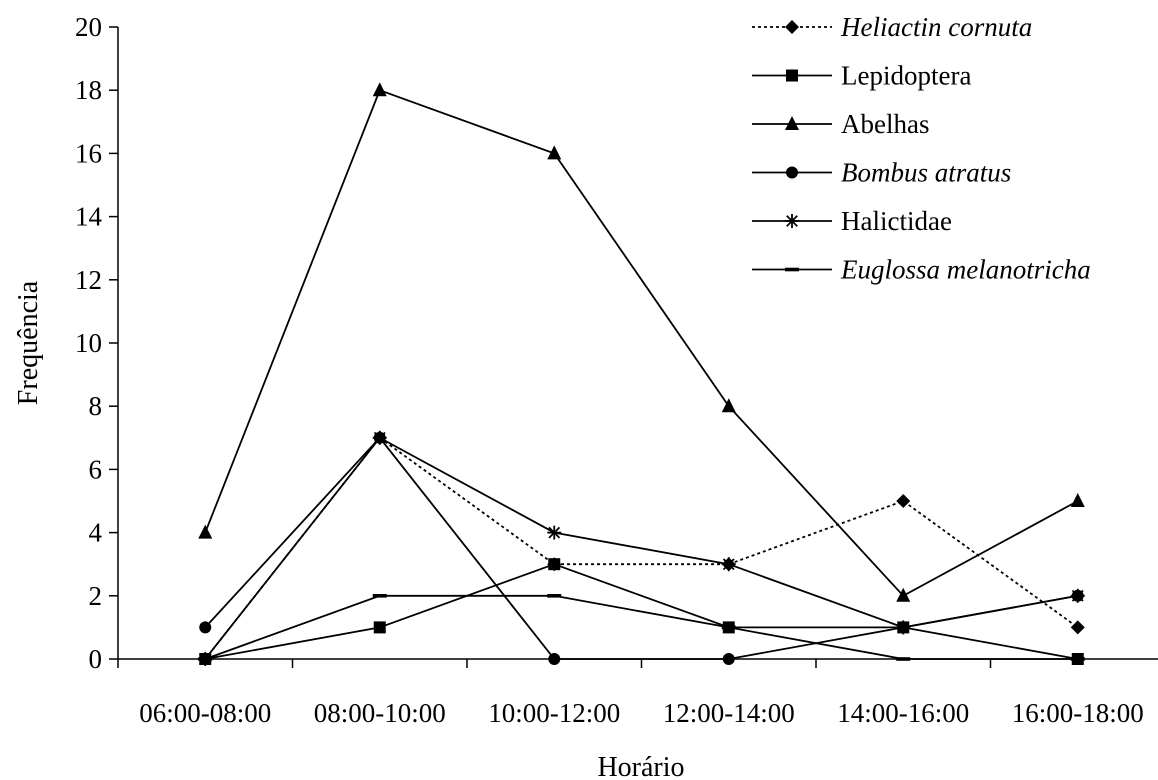  What do you see at coordinates (88, 343) in the screenshot?
I see `y-tick-label: 10` at bounding box center [88, 343].